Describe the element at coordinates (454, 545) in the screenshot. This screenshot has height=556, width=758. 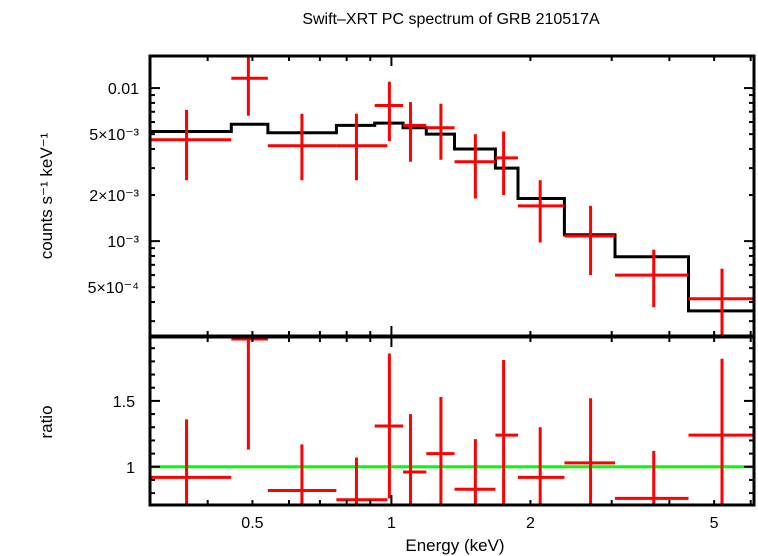
I see `x-axis-label: Energy (keV)` at that location.